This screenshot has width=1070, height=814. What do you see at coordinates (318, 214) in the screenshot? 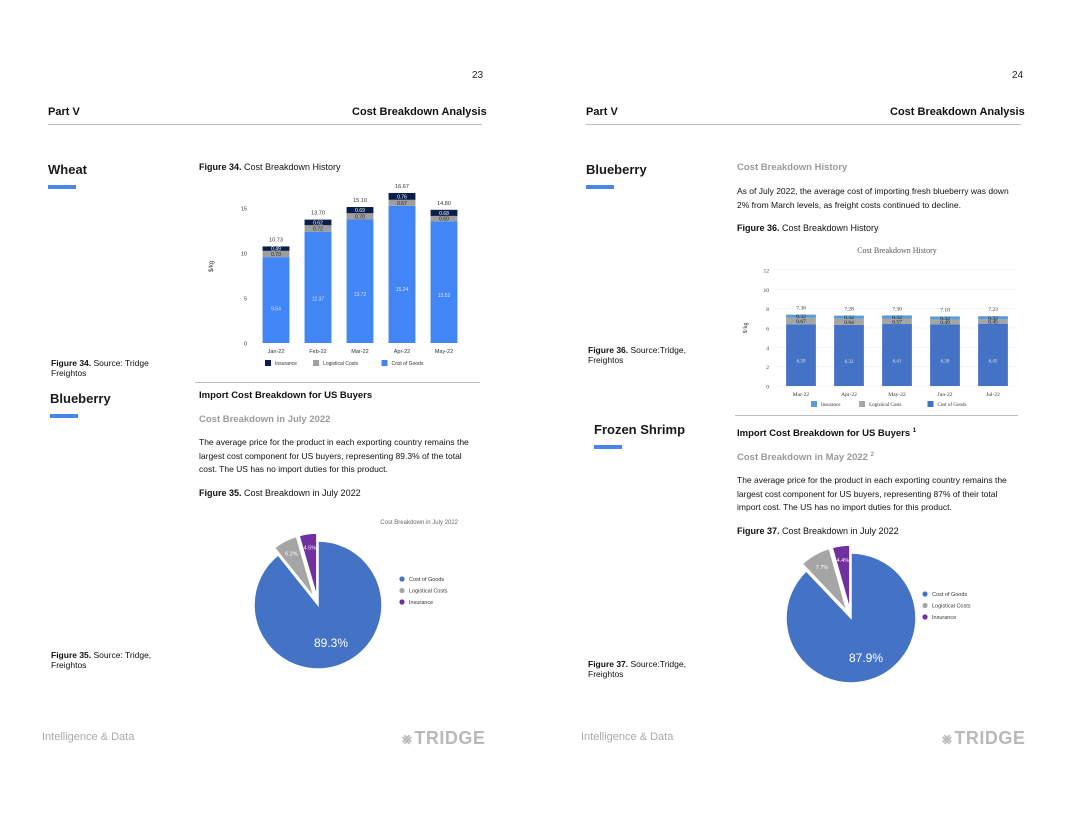
I see `bar-total-label: 13.70` at bounding box center [318, 214].